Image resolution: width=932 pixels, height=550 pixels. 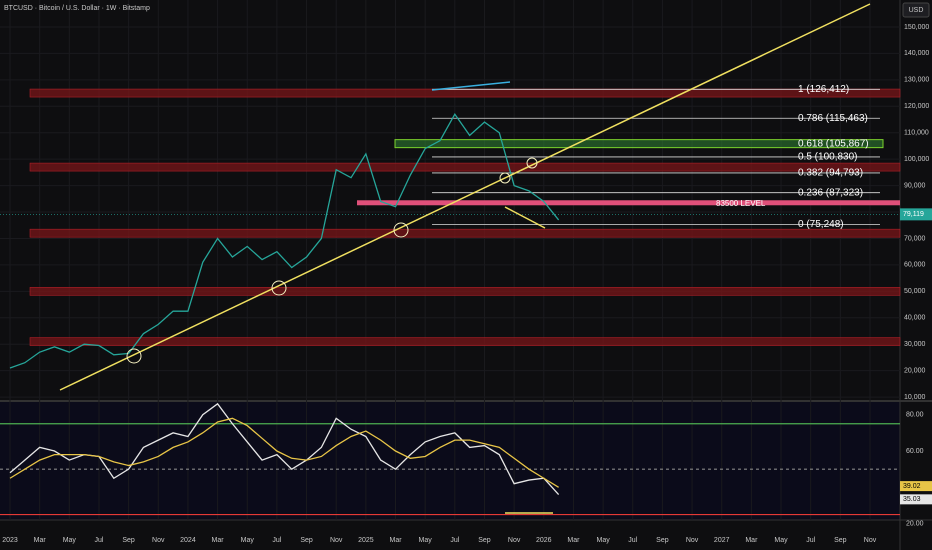 What do you see at coordinates (10, 540) in the screenshot?
I see `x-tick-label: 2023` at bounding box center [10, 540].